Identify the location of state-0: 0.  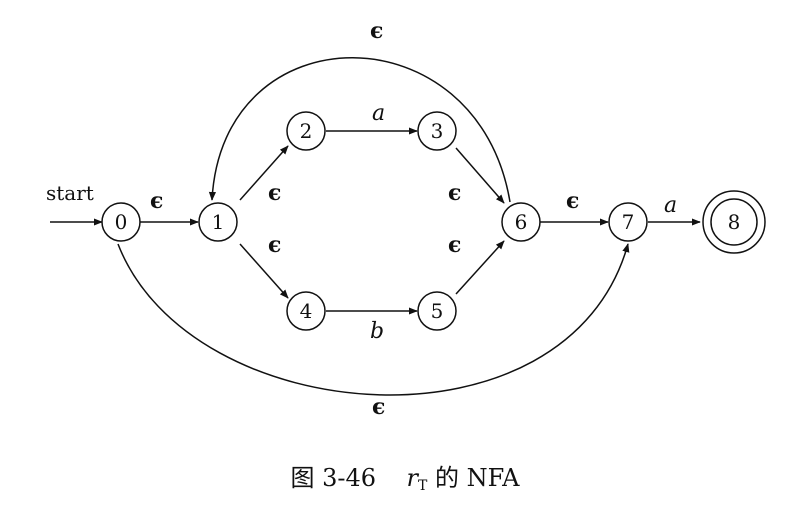
(121, 222).